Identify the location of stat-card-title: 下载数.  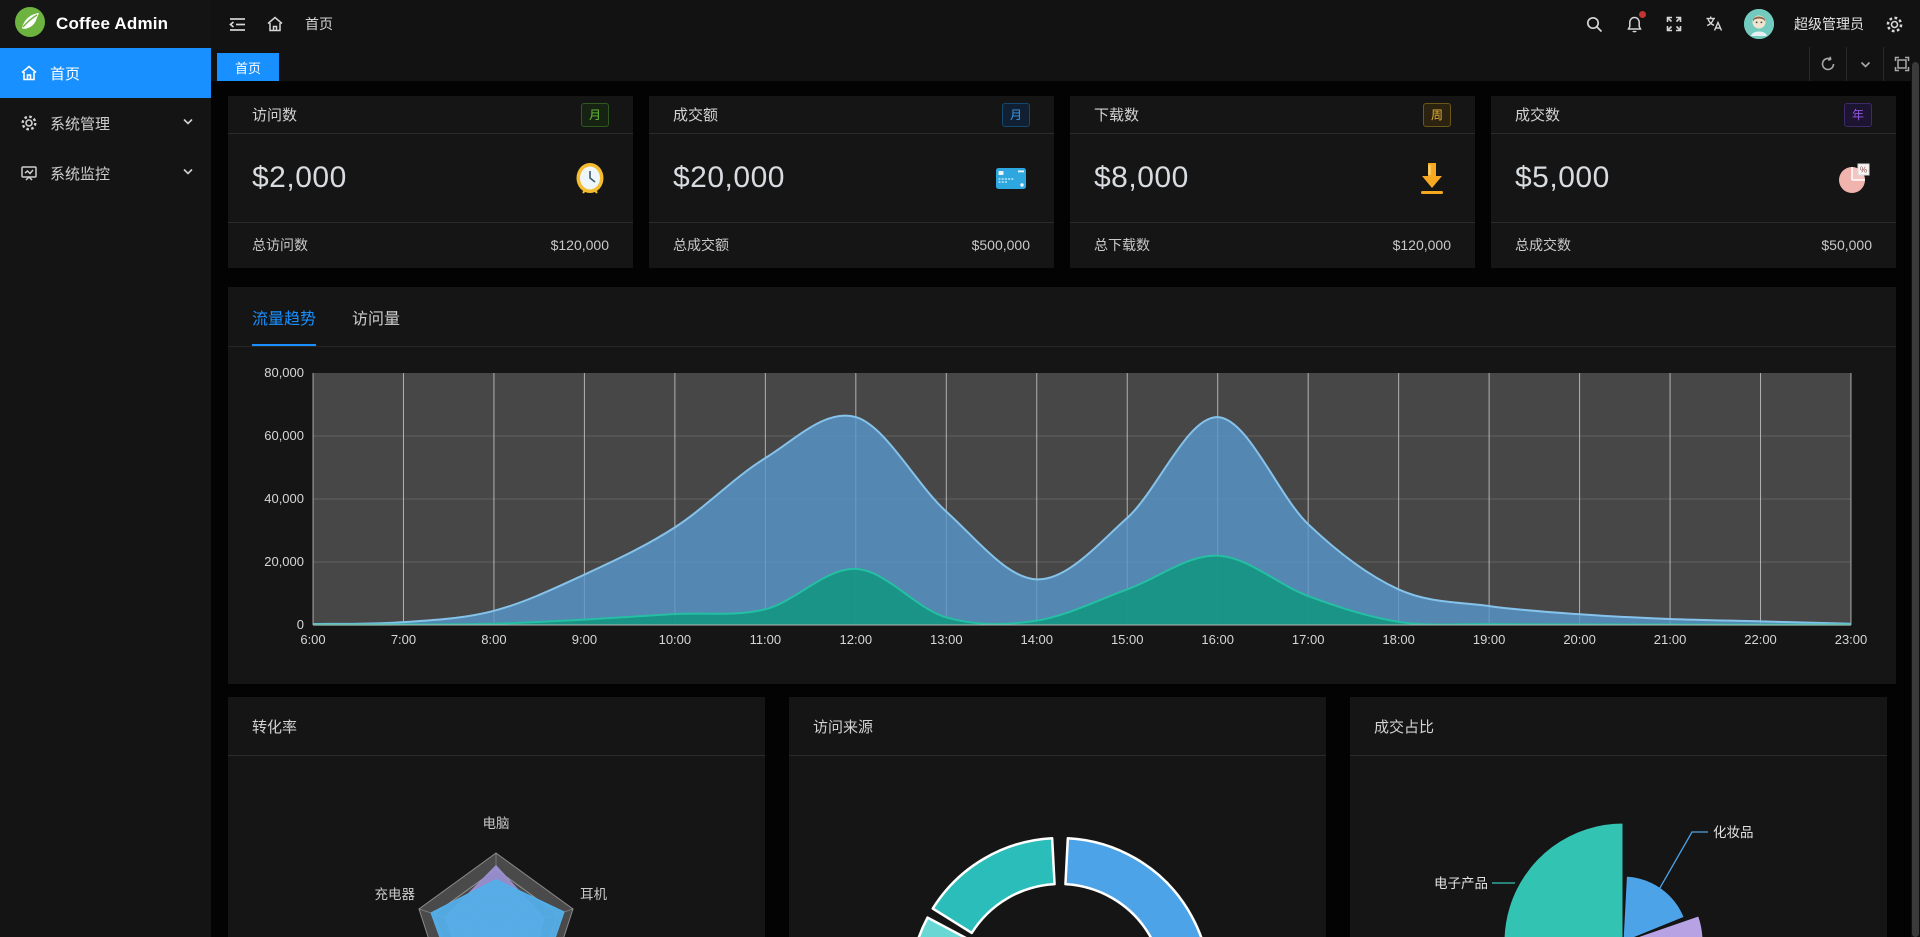
(1117, 115).